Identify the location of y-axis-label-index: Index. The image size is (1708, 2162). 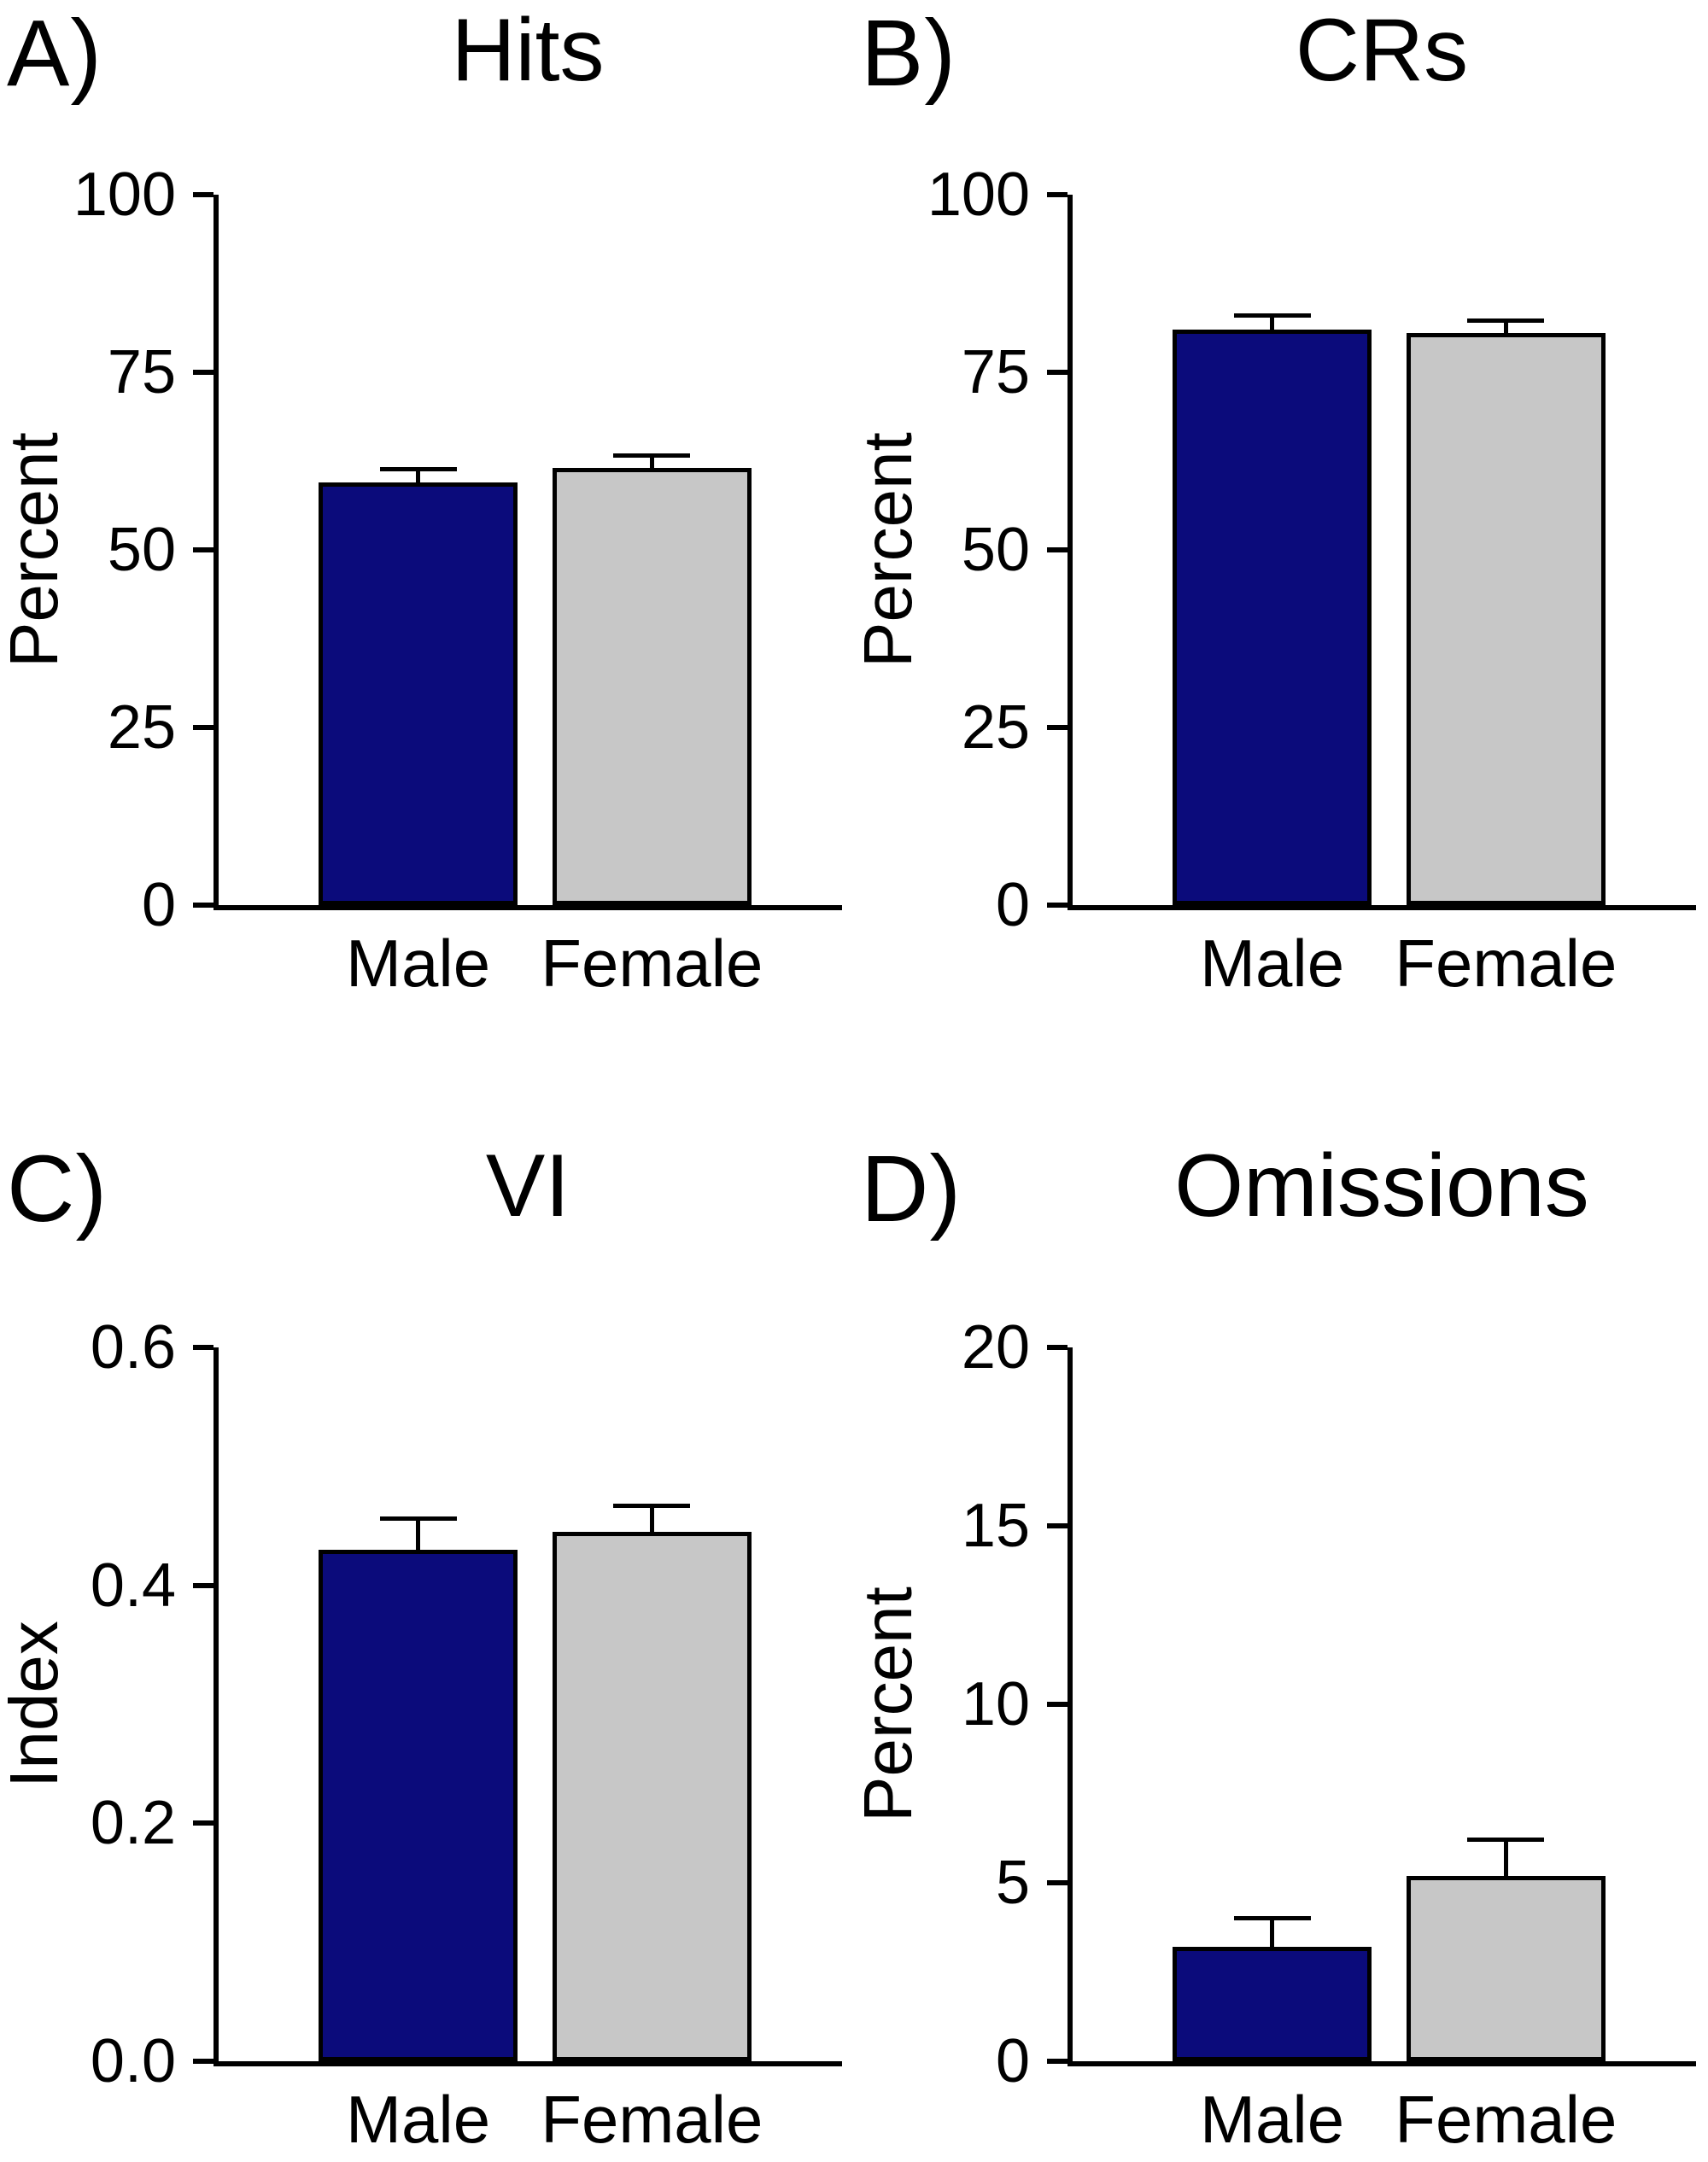
(36, 1704).